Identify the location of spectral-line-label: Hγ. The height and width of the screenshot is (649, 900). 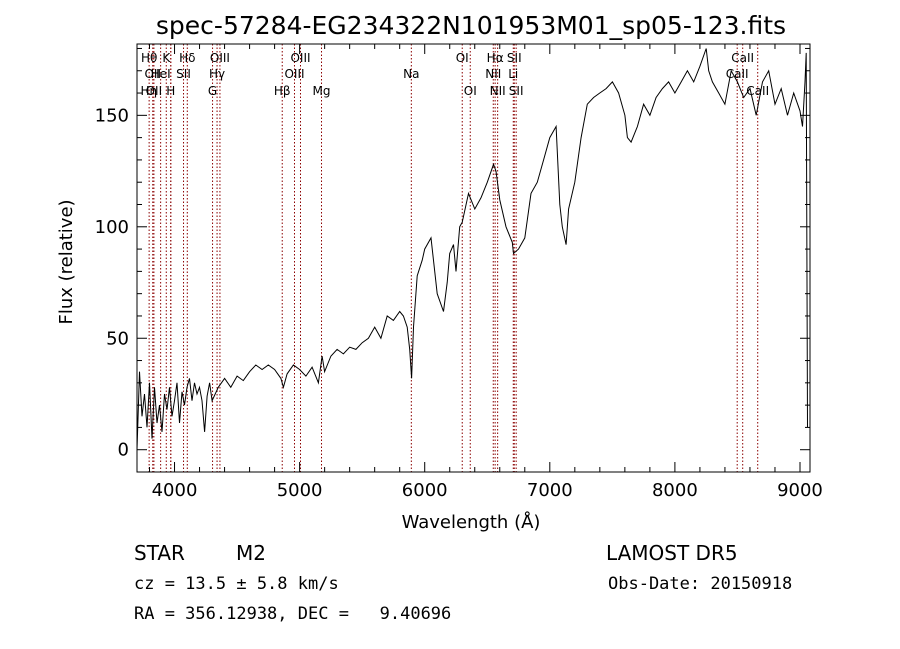
(217, 74).